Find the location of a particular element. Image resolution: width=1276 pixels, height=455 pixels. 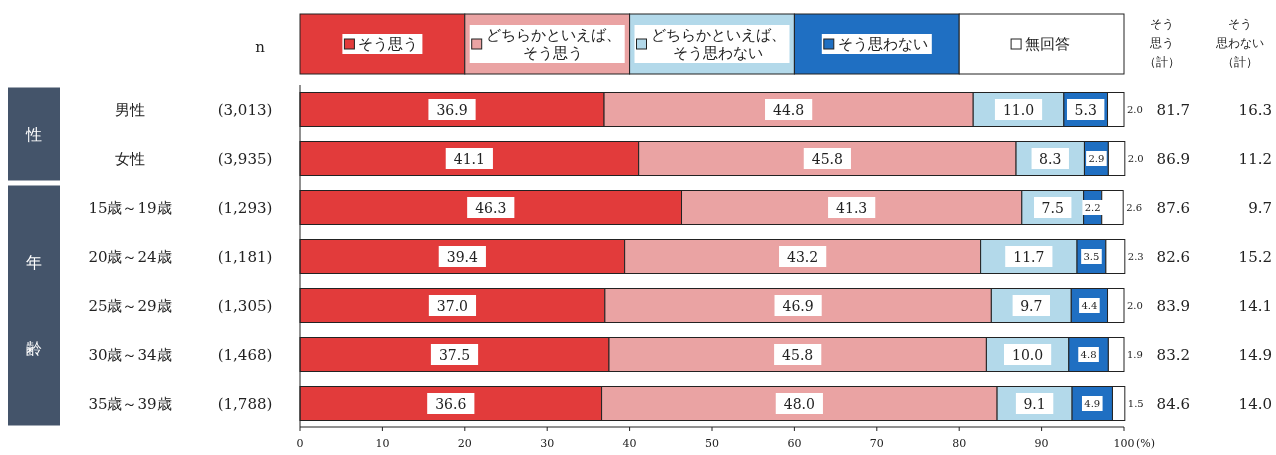

text: (3,013) is located at coordinates (245, 109).